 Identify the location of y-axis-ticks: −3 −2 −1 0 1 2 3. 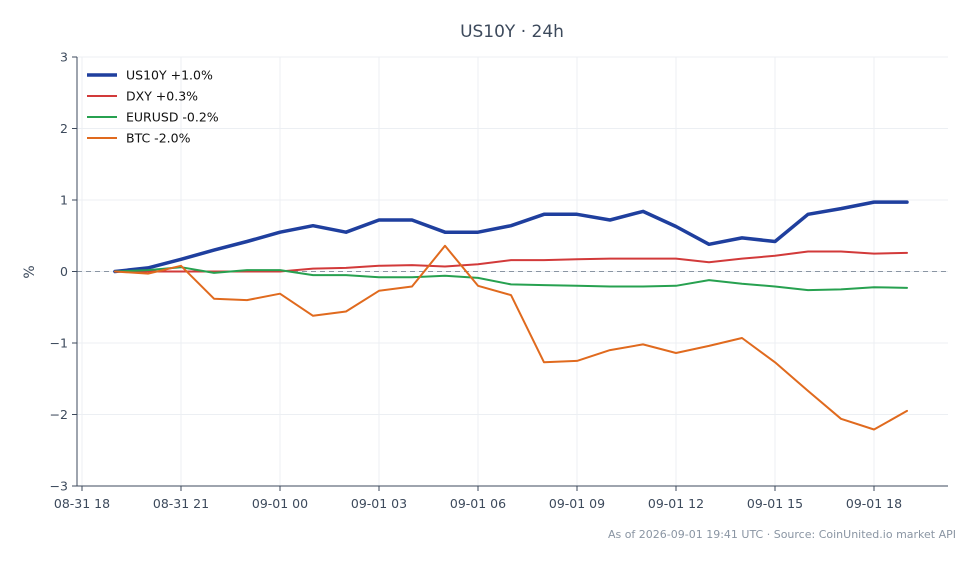
(63, 272).